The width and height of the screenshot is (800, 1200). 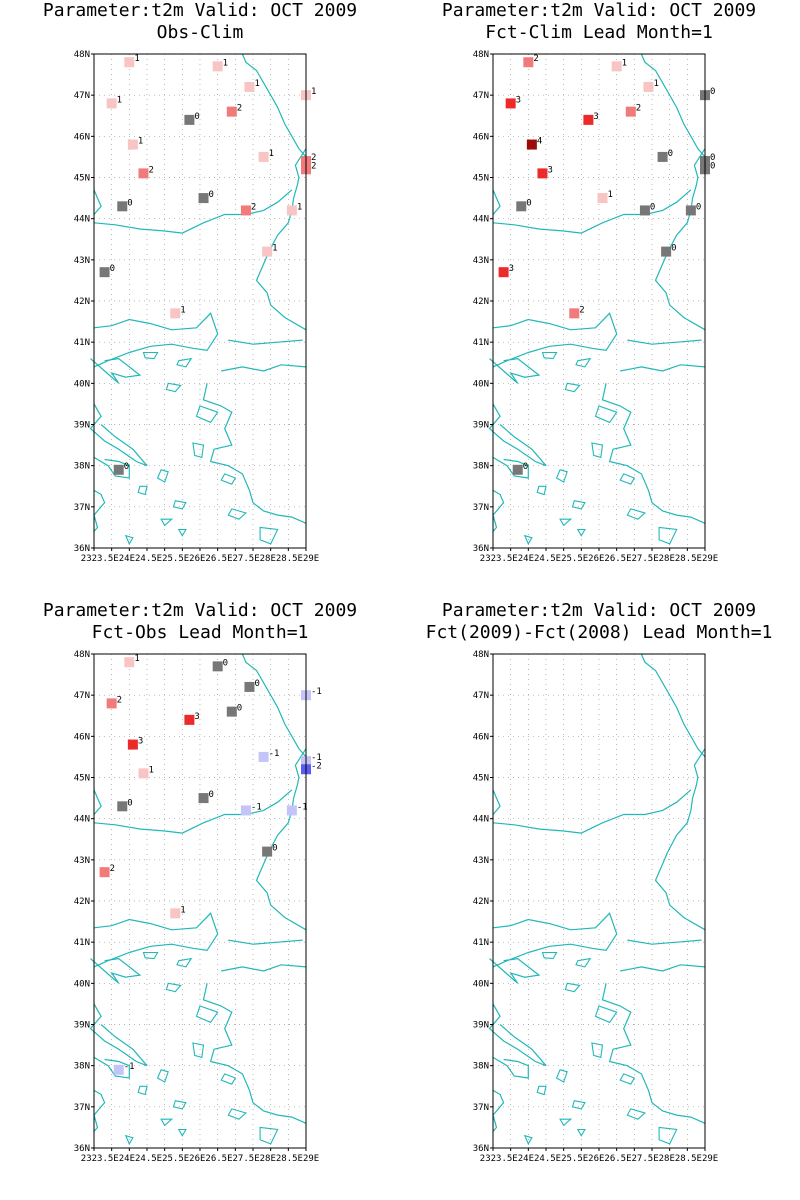 I want to click on coastline, so click(x=597, y=899).